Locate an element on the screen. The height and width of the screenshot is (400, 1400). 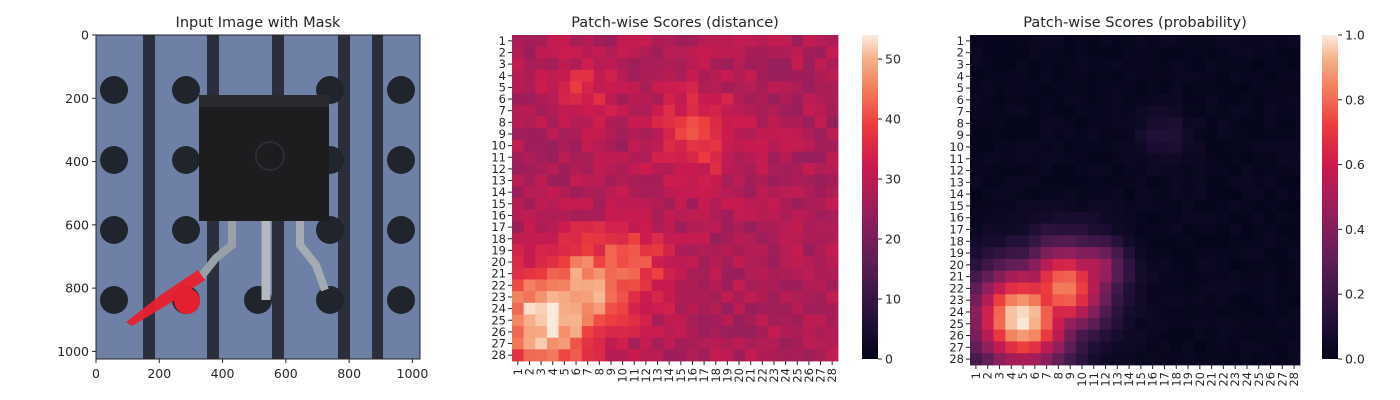
x-tick-label: 16 is located at coordinates (1153, 379).